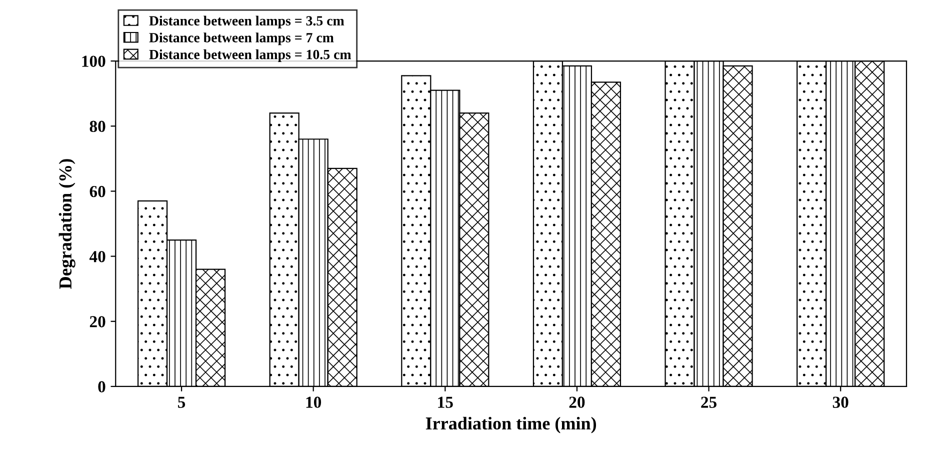  I want to click on y-tick-label: 80, so click(98, 126).